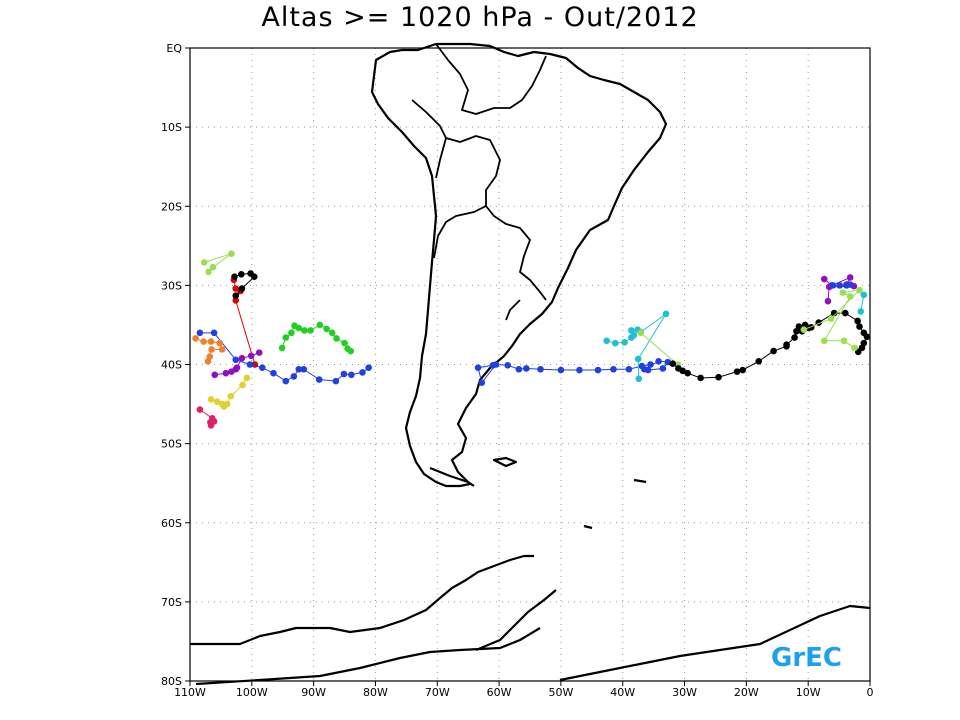  I want to click on lon-tick-label: 20W, so click(746, 692).